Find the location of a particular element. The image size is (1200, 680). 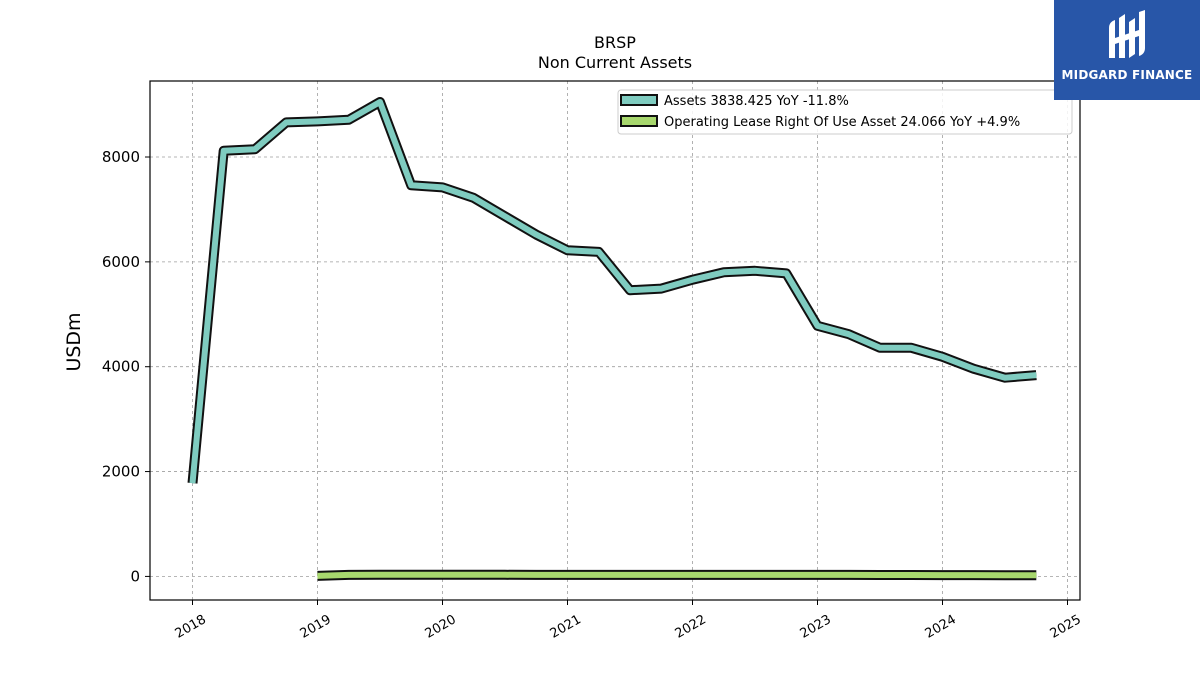

chart-subtitle: Non Current Assets is located at coordinates (615, 62).